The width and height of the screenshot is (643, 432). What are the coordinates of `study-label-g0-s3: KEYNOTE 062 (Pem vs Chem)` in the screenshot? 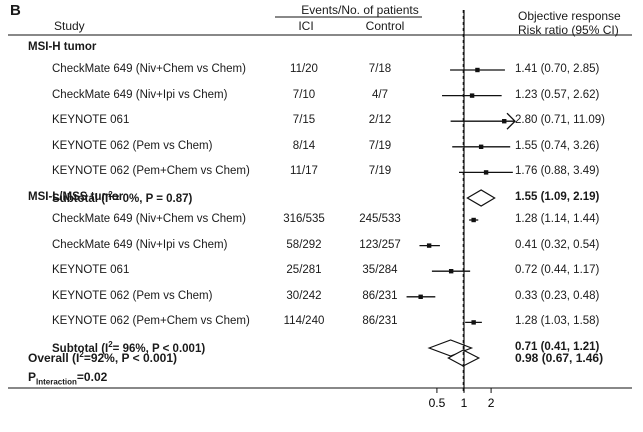 It's located at (132, 145).